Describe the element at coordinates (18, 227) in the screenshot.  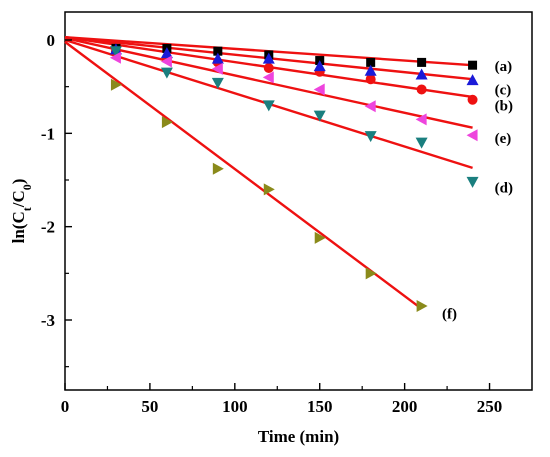
I see `y-axis-title-main: ln(C` at that location.